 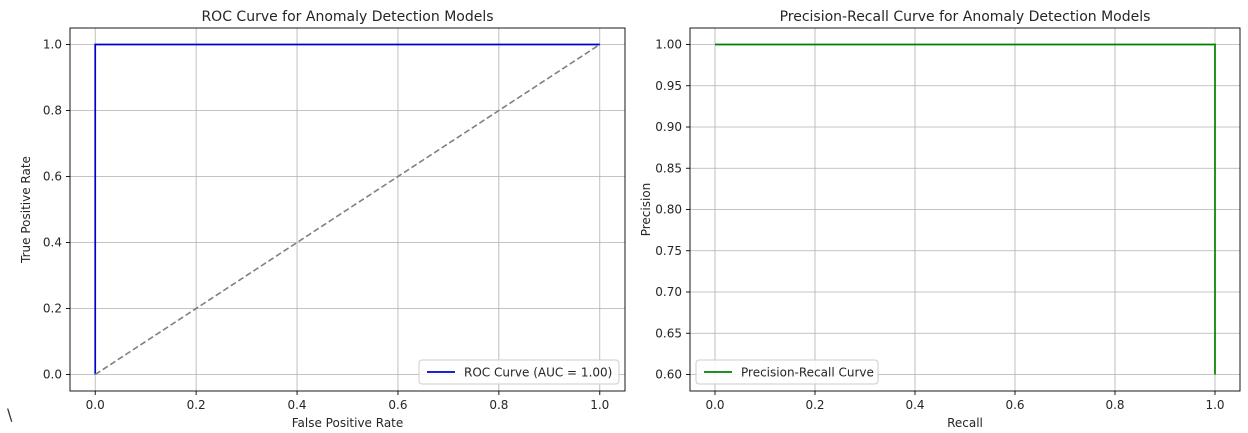 What do you see at coordinates (668, 168) in the screenshot?
I see `y-tick-label: 0.85` at bounding box center [668, 168].